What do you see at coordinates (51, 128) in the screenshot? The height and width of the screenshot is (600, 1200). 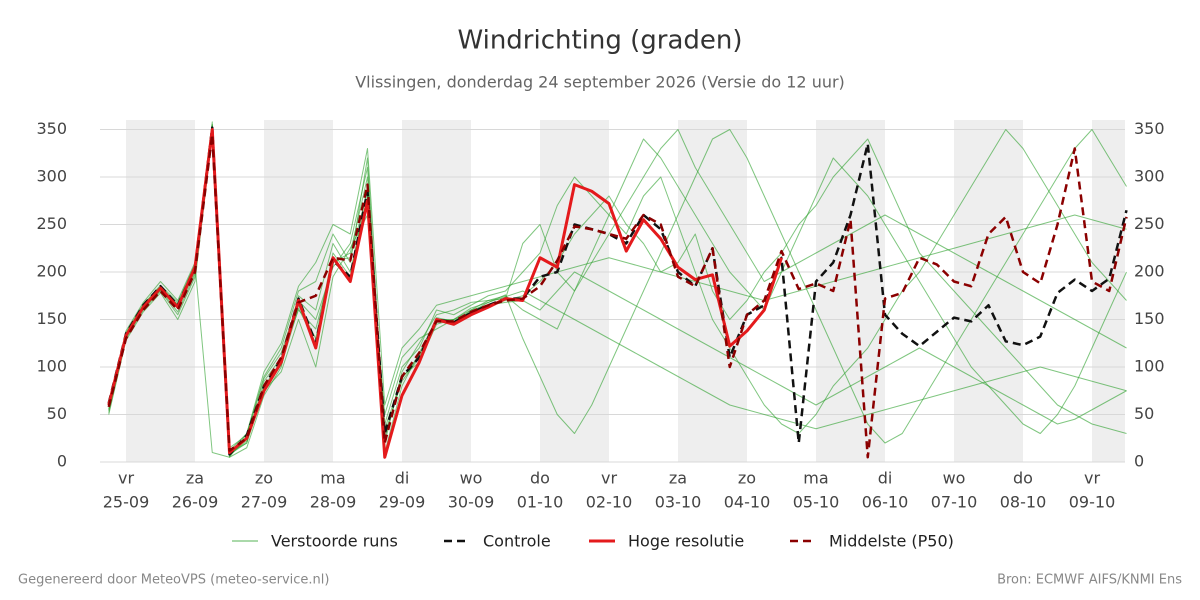 I see `y-tick-label: 350` at bounding box center [51, 128].